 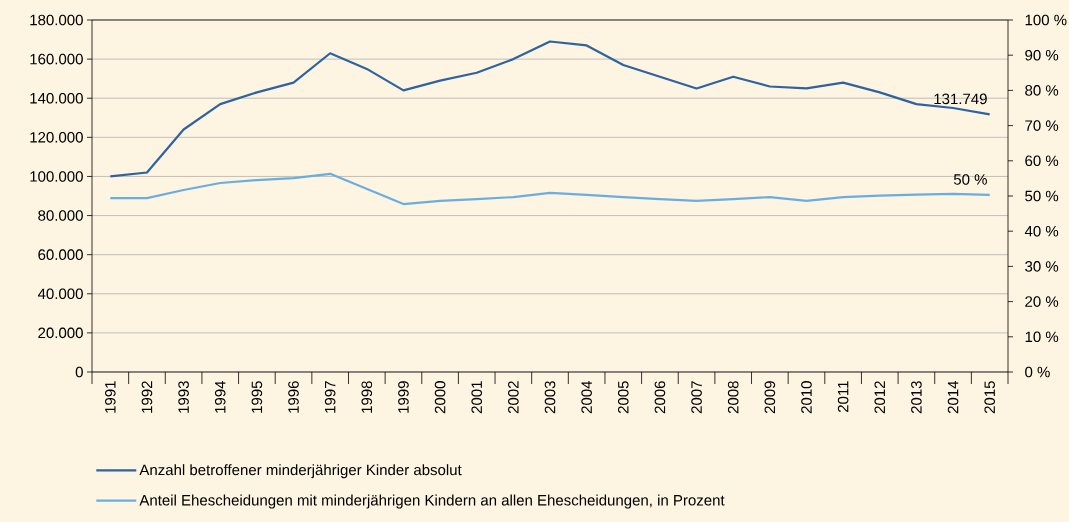 I want to click on x-tick-label: 1993, so click(x=183, y=397).